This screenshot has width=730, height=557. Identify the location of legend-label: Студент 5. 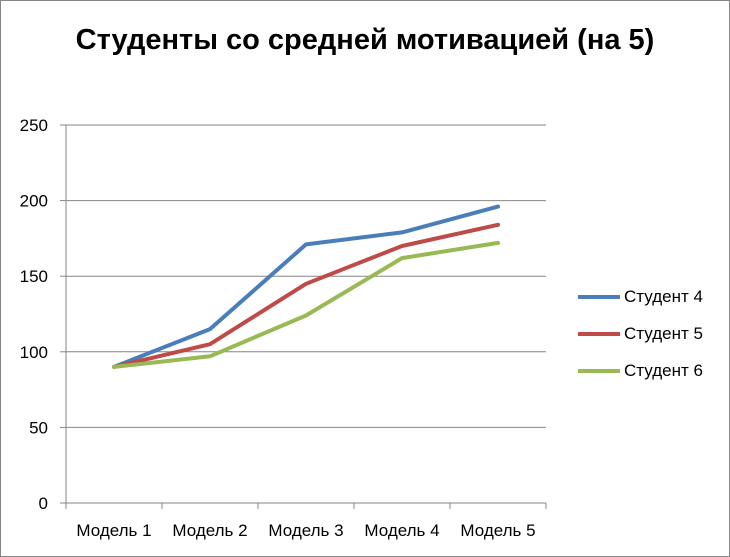
(663, 333).